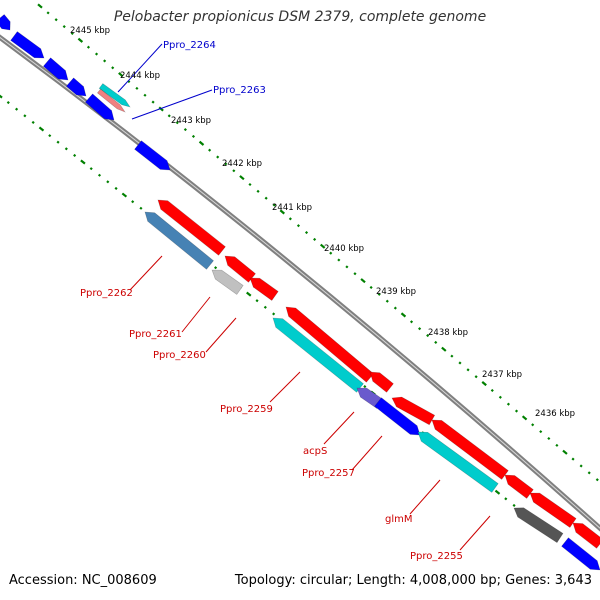 The height and width of the screenshot is (600, 600). I want to click on gene-label-acps: acpS, so click(315, 451).